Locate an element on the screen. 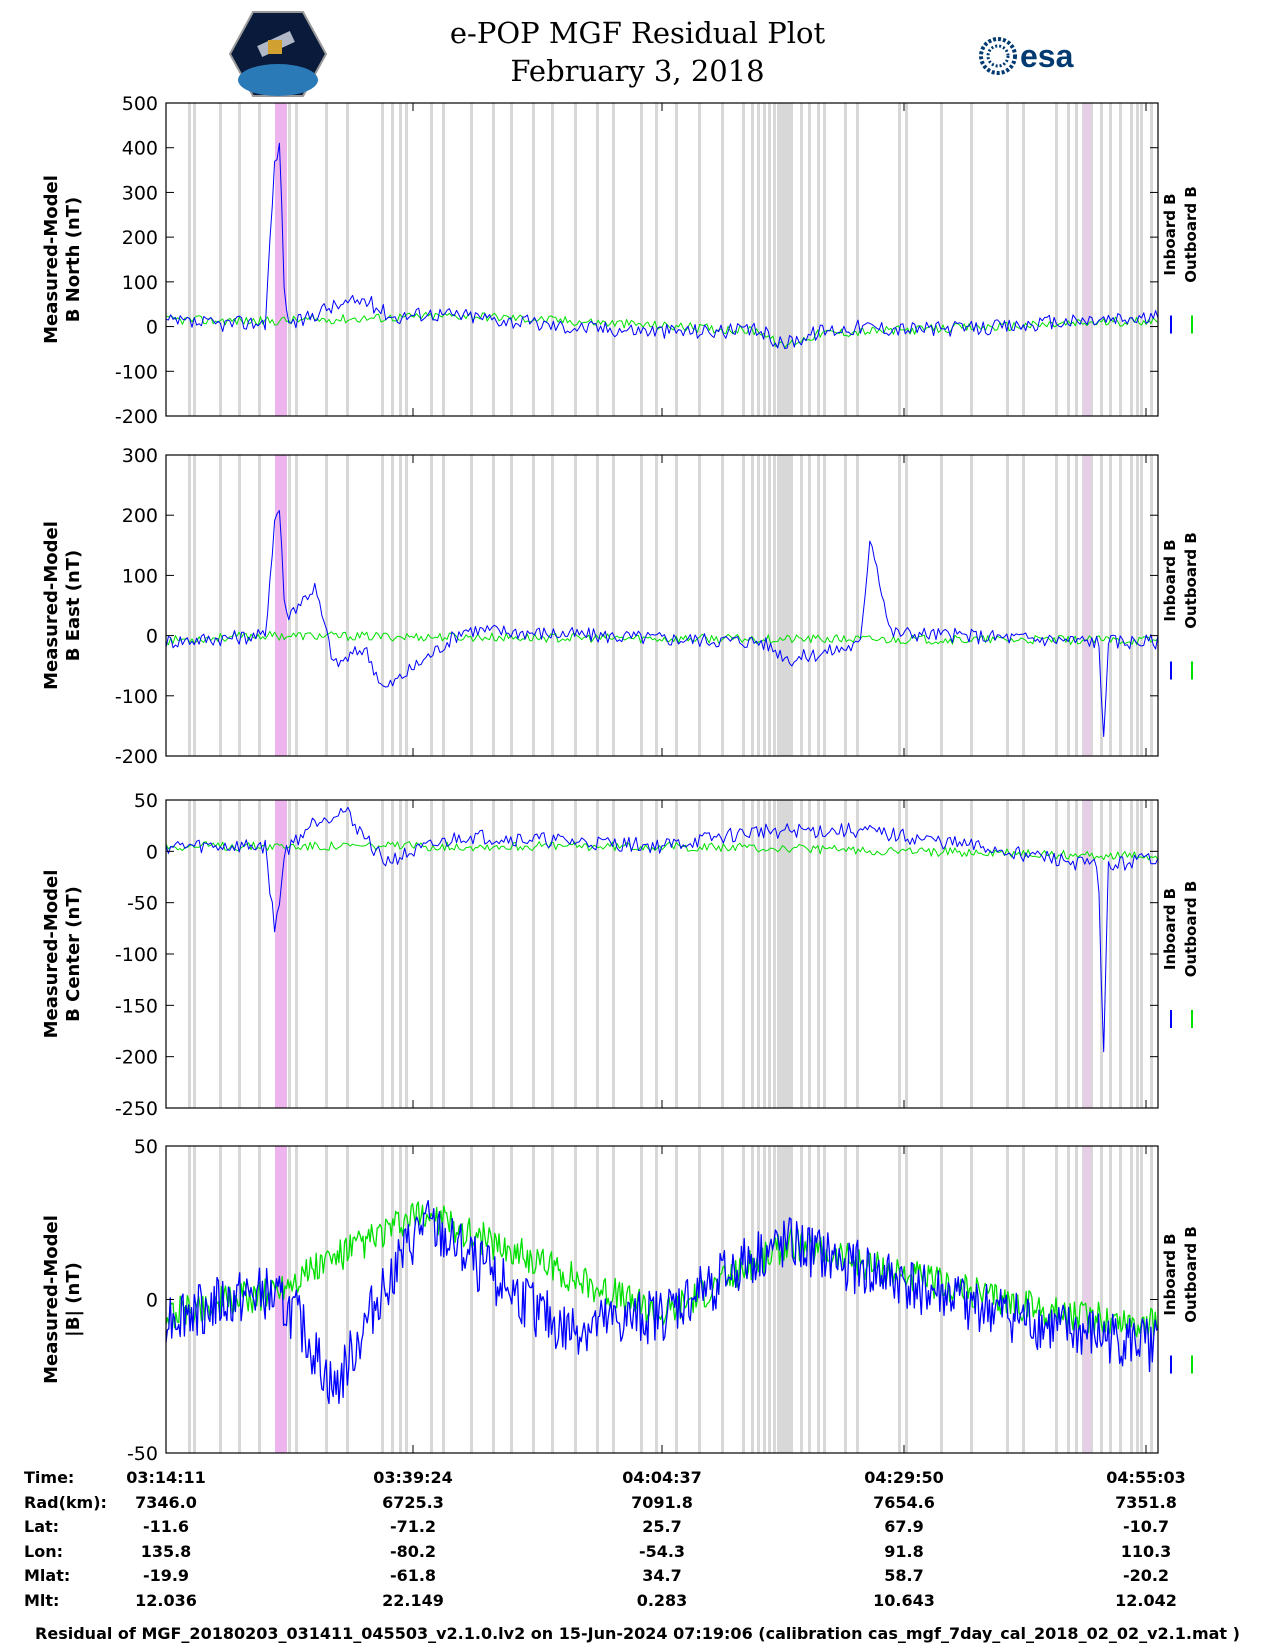 Image resolution: width=1275 pixels, height=1650 pixels. y-tick-label: -50 is located at coordinates (142, 904).